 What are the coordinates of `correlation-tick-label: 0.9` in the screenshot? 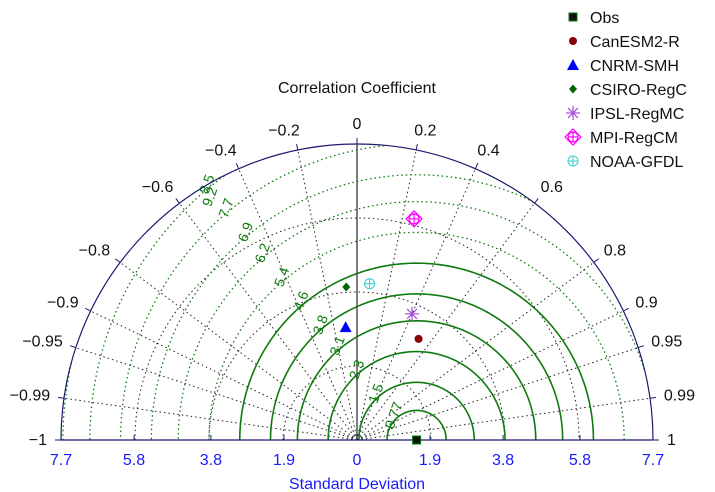 It's located at (646, 302).